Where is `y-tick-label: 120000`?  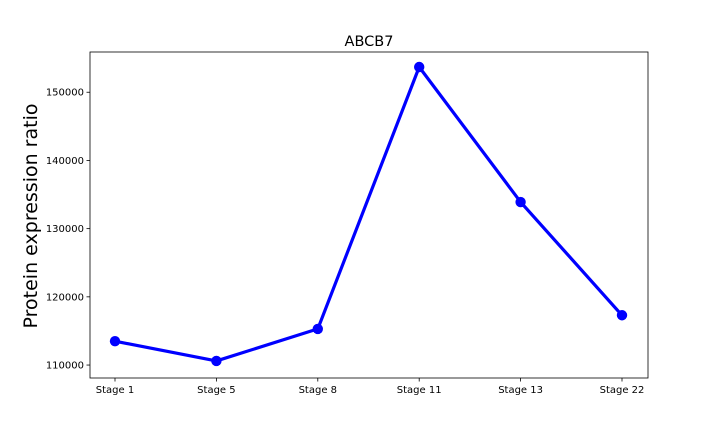 y-tick-label: 120000 is located at coordinates (65, 297).